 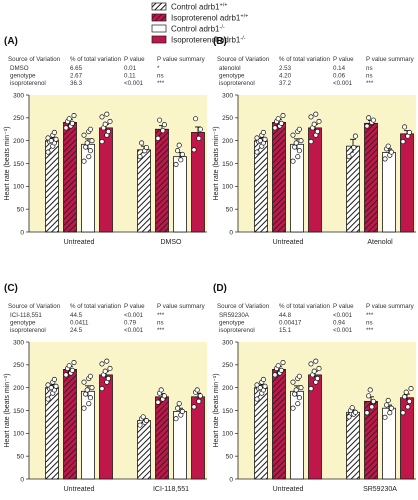 What do you see at coordinates (158, 68) in the screenshot?
I see `stats-cell-0-3: *` at bounding box center [158, 68].